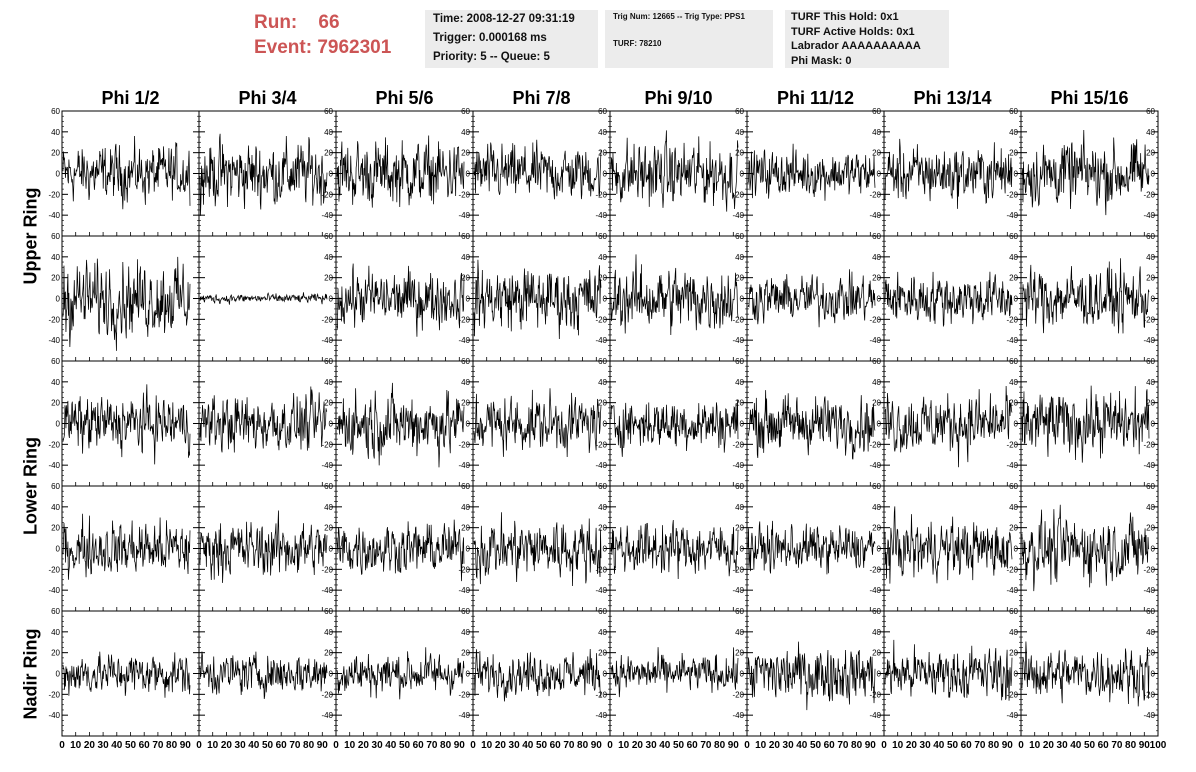  I want to click on time-text: Time: 2008-12-27 09:31:19, so click(504, 19).